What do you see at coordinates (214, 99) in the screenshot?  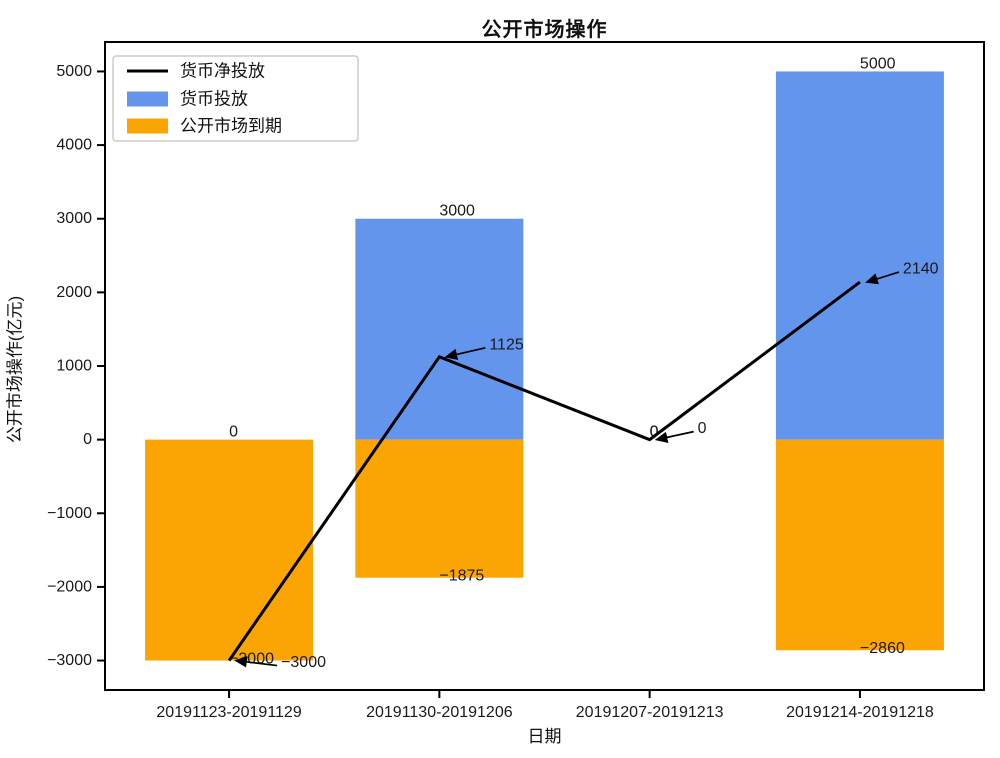 I see `legend-label: 货币投放` at bounding box center [214, 99].